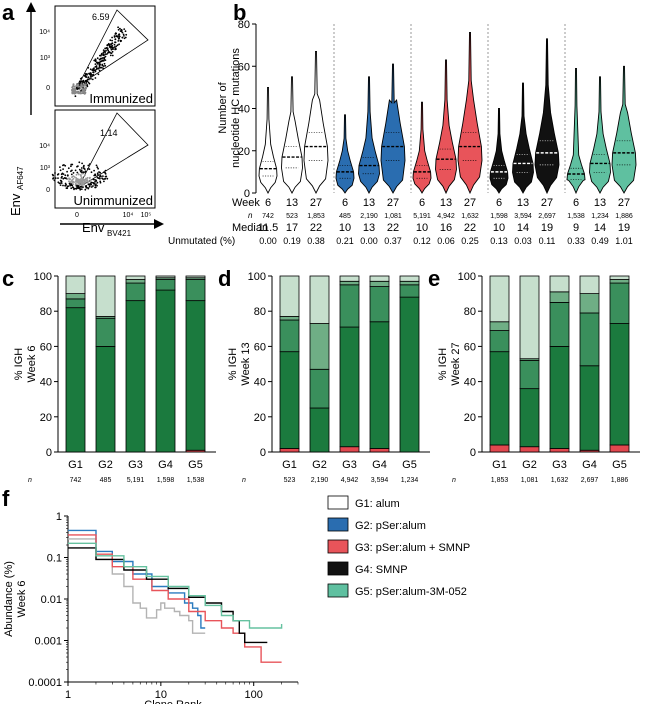 This screenshot has height=704, width=650. Describe the element at coordinates (239, 363) in the screenshot. I see `bar-y-label: % IGH Week 13` at that location.